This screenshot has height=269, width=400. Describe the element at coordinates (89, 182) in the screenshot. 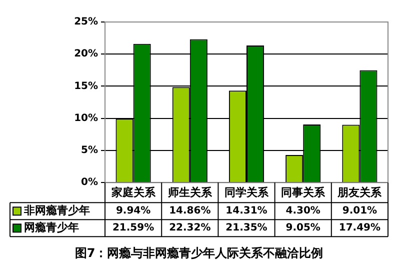

I see `y-tick-label: 0%` at that location.